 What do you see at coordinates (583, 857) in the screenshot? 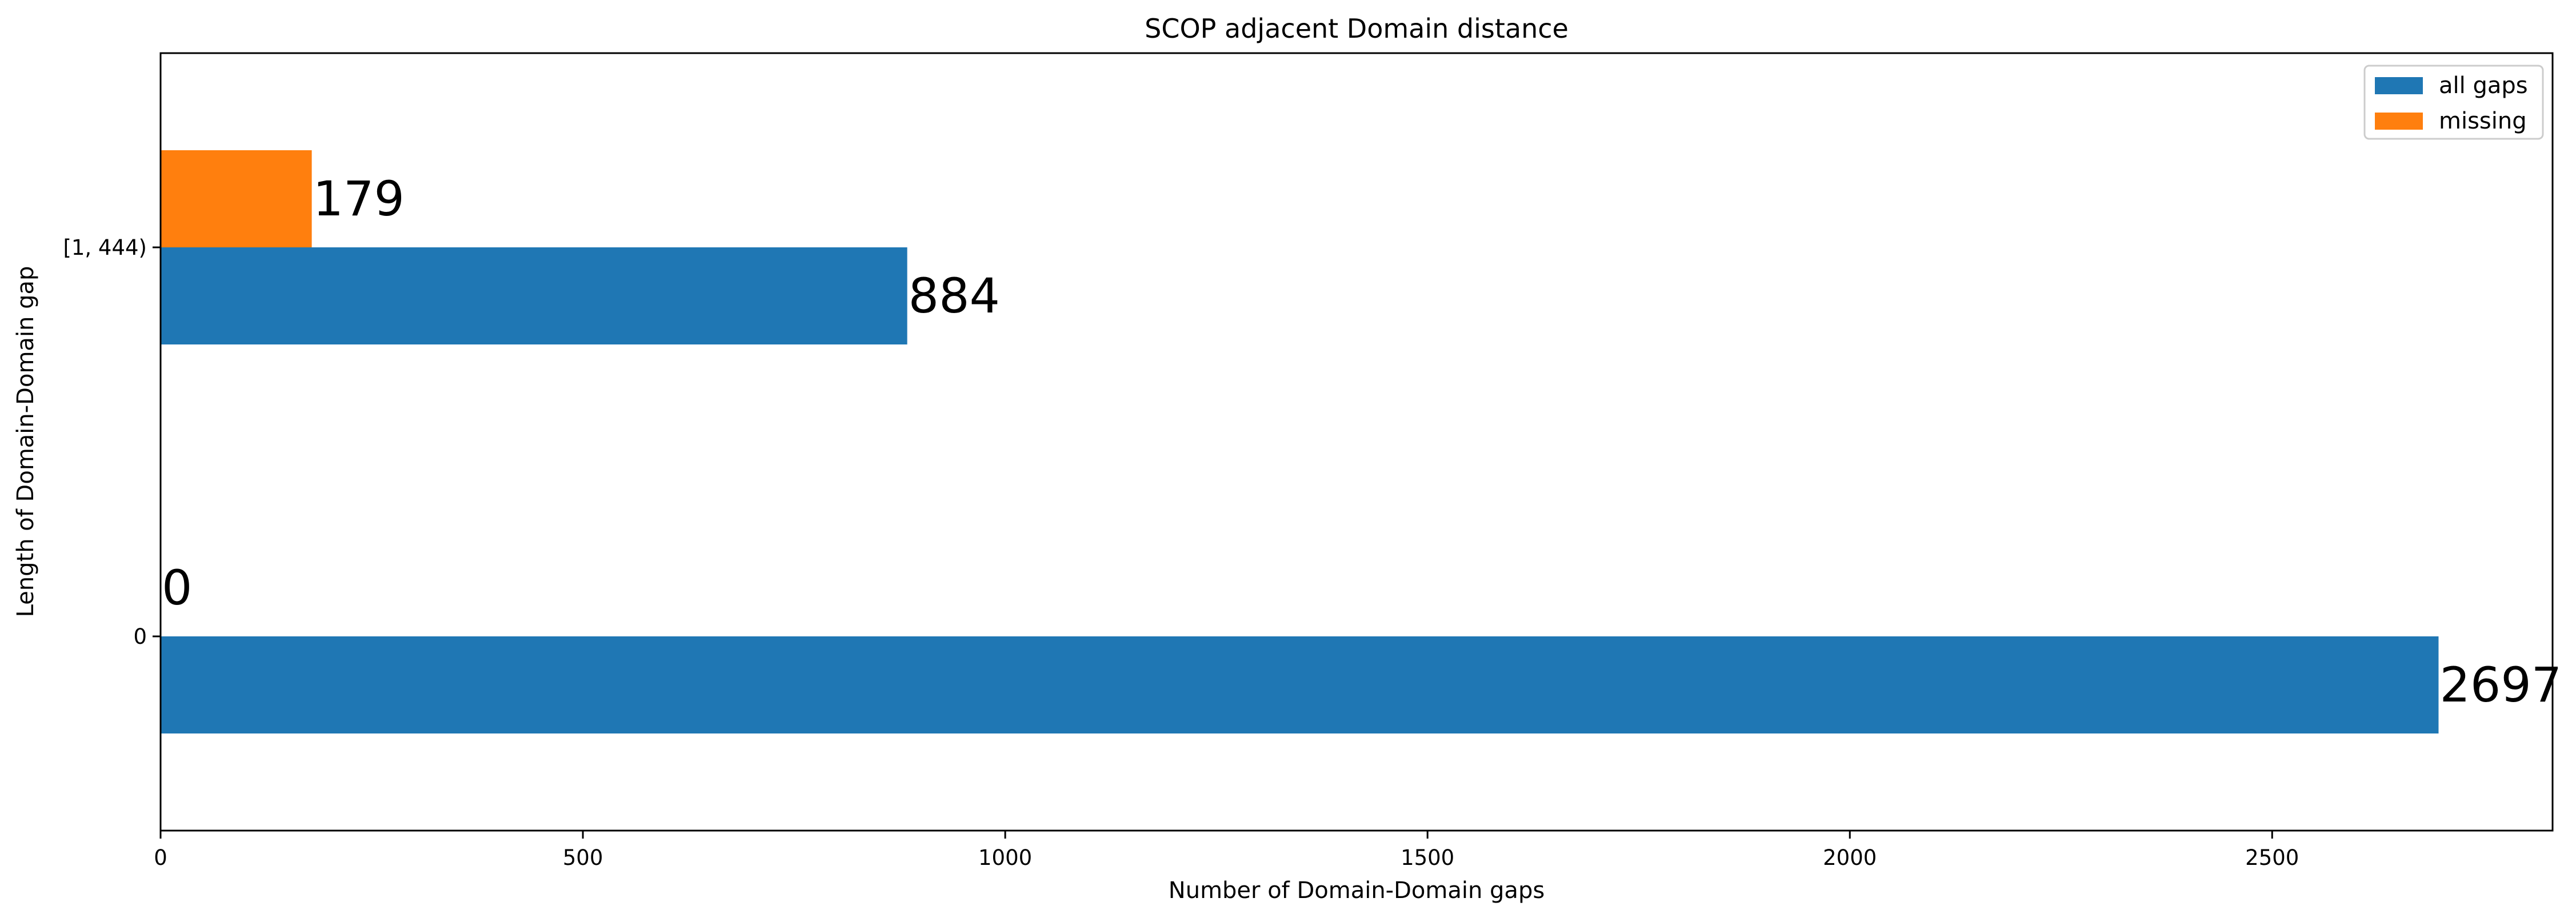
I see `x-tick-label: 500` at bounding box center [583, 857].